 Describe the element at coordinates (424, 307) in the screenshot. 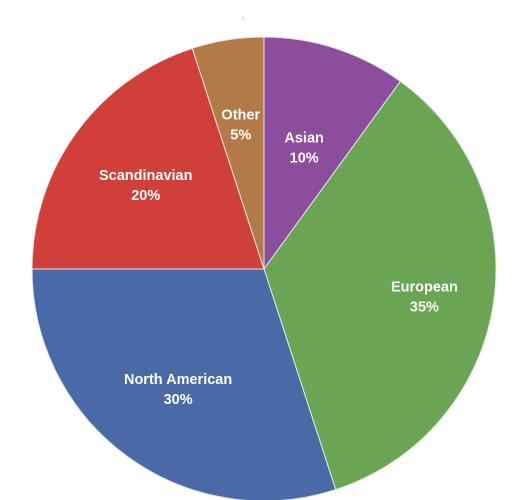

I see `slice-percent-european: 35%` at that location.